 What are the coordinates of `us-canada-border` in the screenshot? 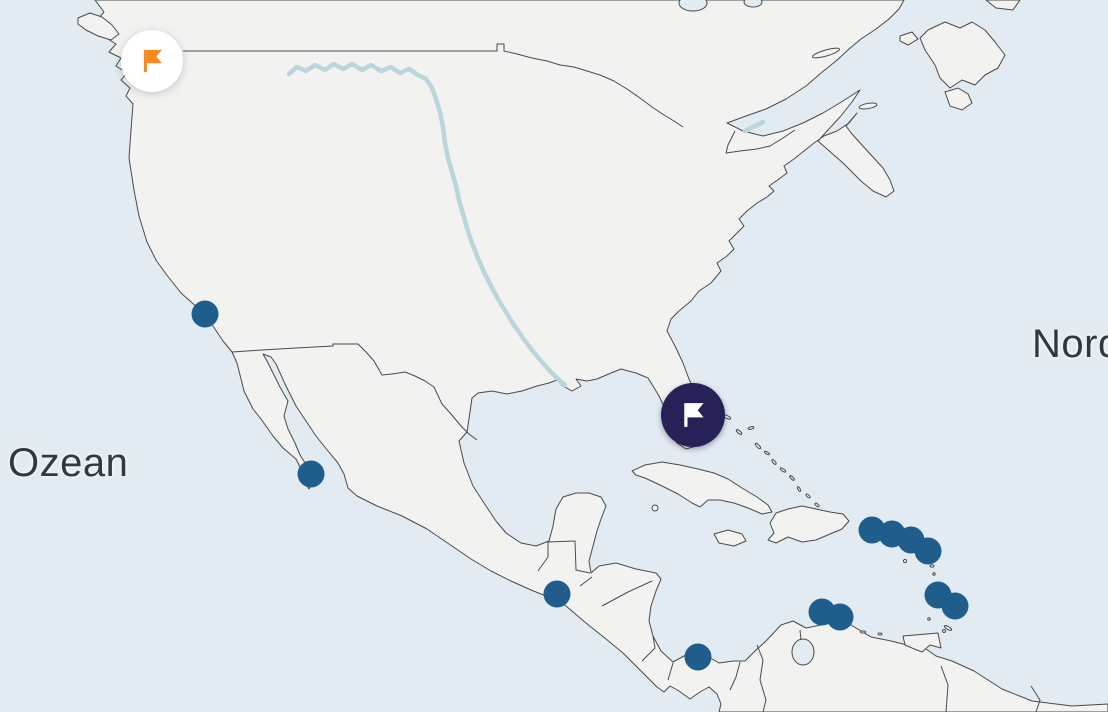 It's located at (433, 85).